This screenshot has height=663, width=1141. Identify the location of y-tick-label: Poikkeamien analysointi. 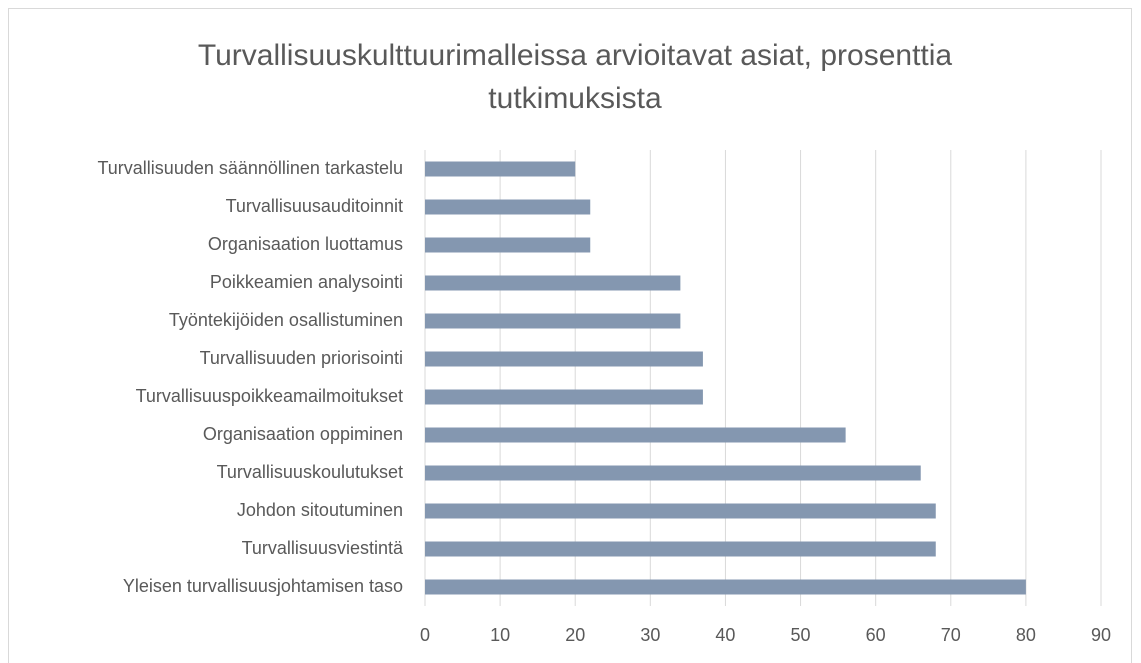
(306, 282).